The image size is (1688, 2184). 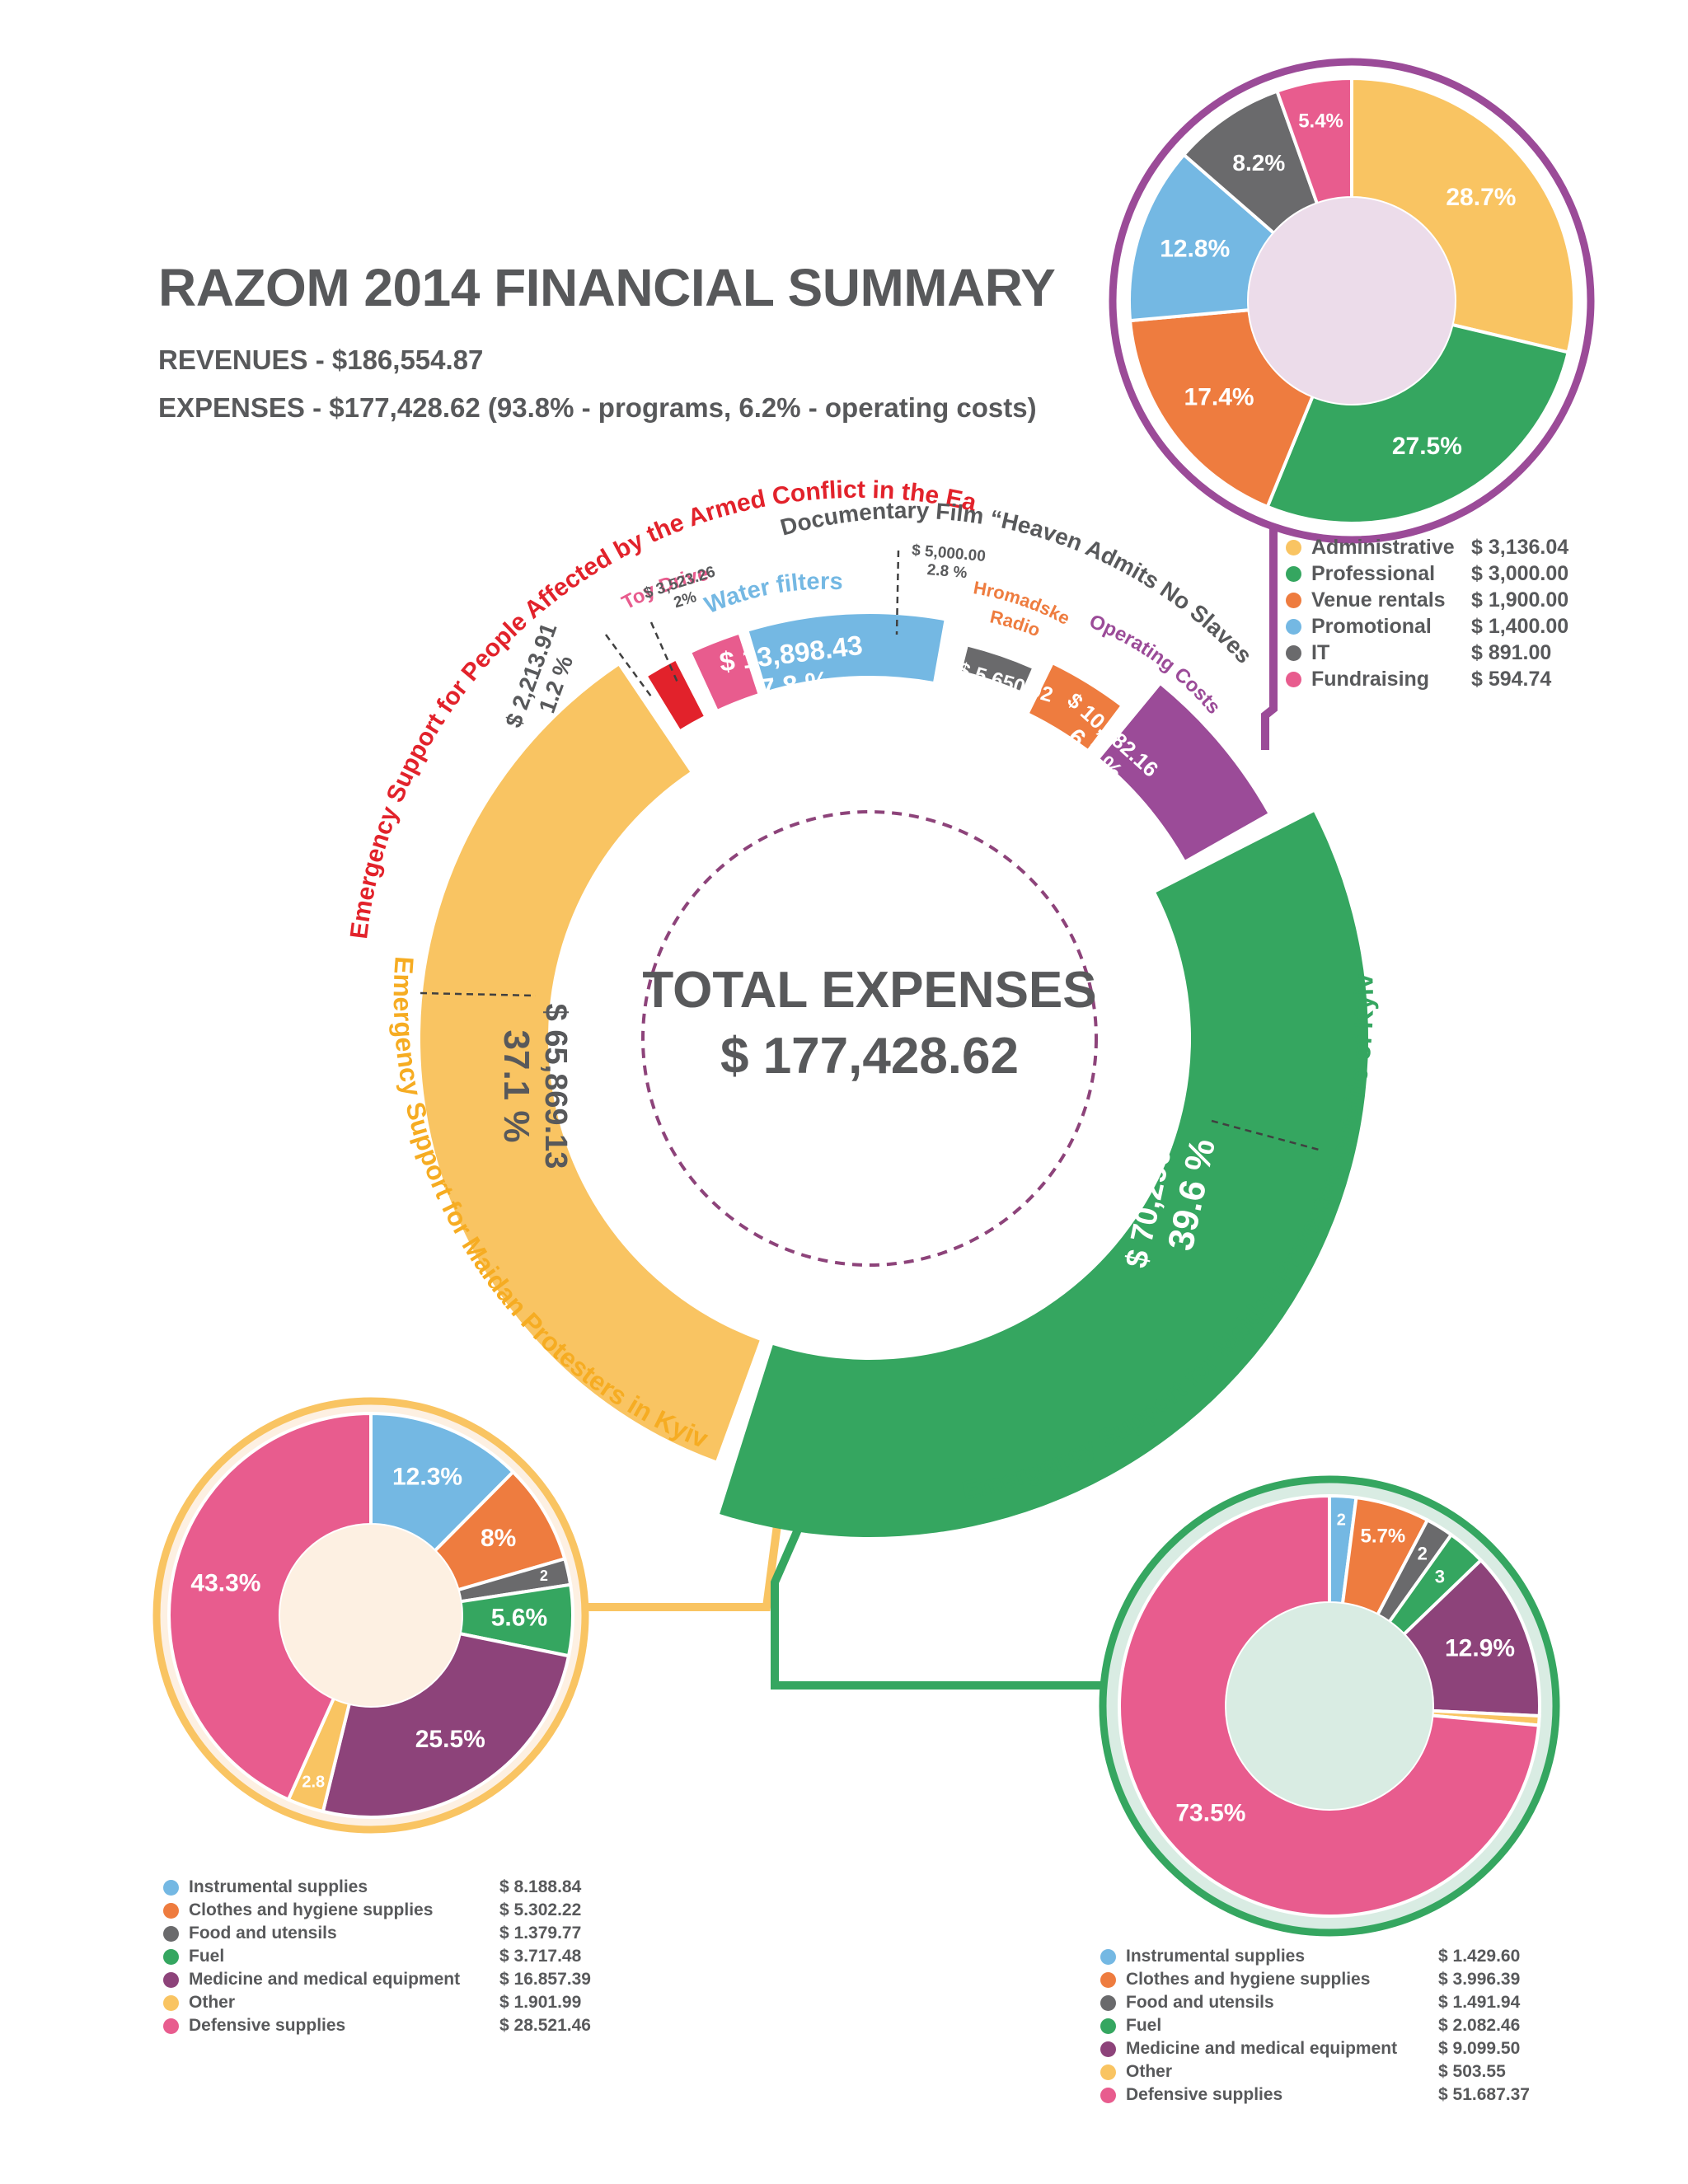 I want to click on pie-label-fuel: 3, so click(x=1440, y=1577).